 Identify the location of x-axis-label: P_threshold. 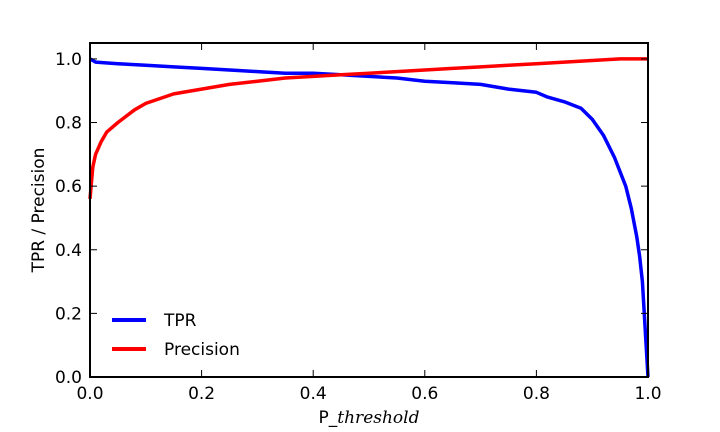
(369, 418).